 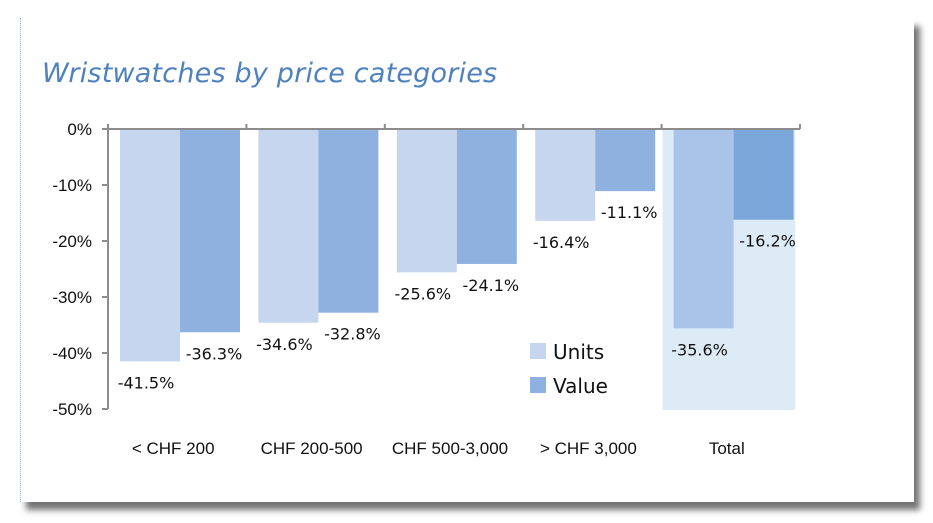 I want to click on data-label-value: -24.1%, so click(x=490, y=285).